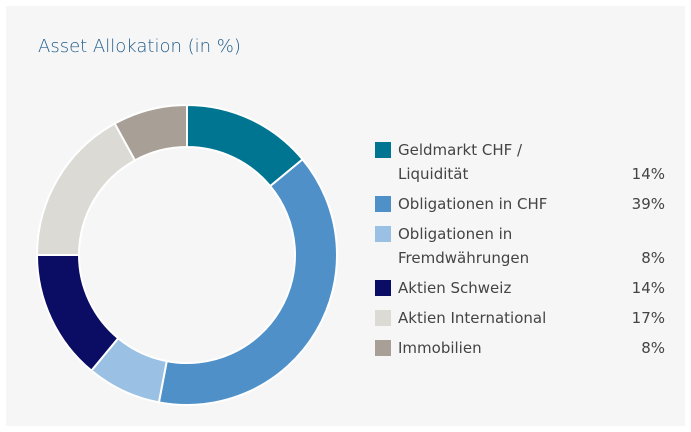  What do you see at coordinates (139, 46) in the screenshot?
I see `chart-title: Asset Allokation (in %)` at bounding box center [139, 46].